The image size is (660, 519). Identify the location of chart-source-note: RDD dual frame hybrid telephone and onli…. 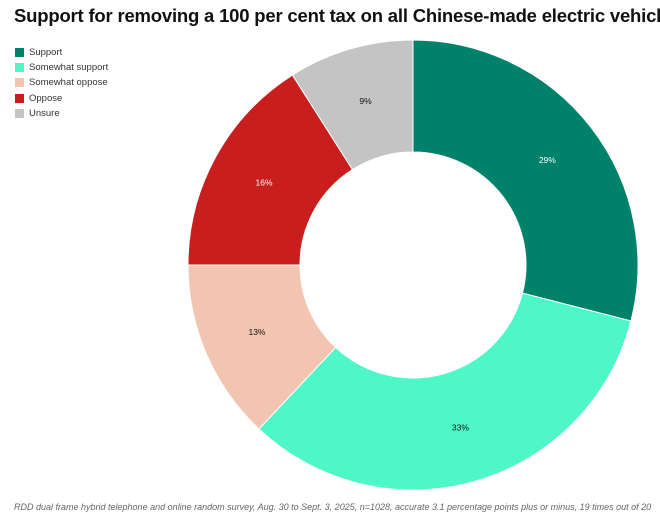
(333, 507).